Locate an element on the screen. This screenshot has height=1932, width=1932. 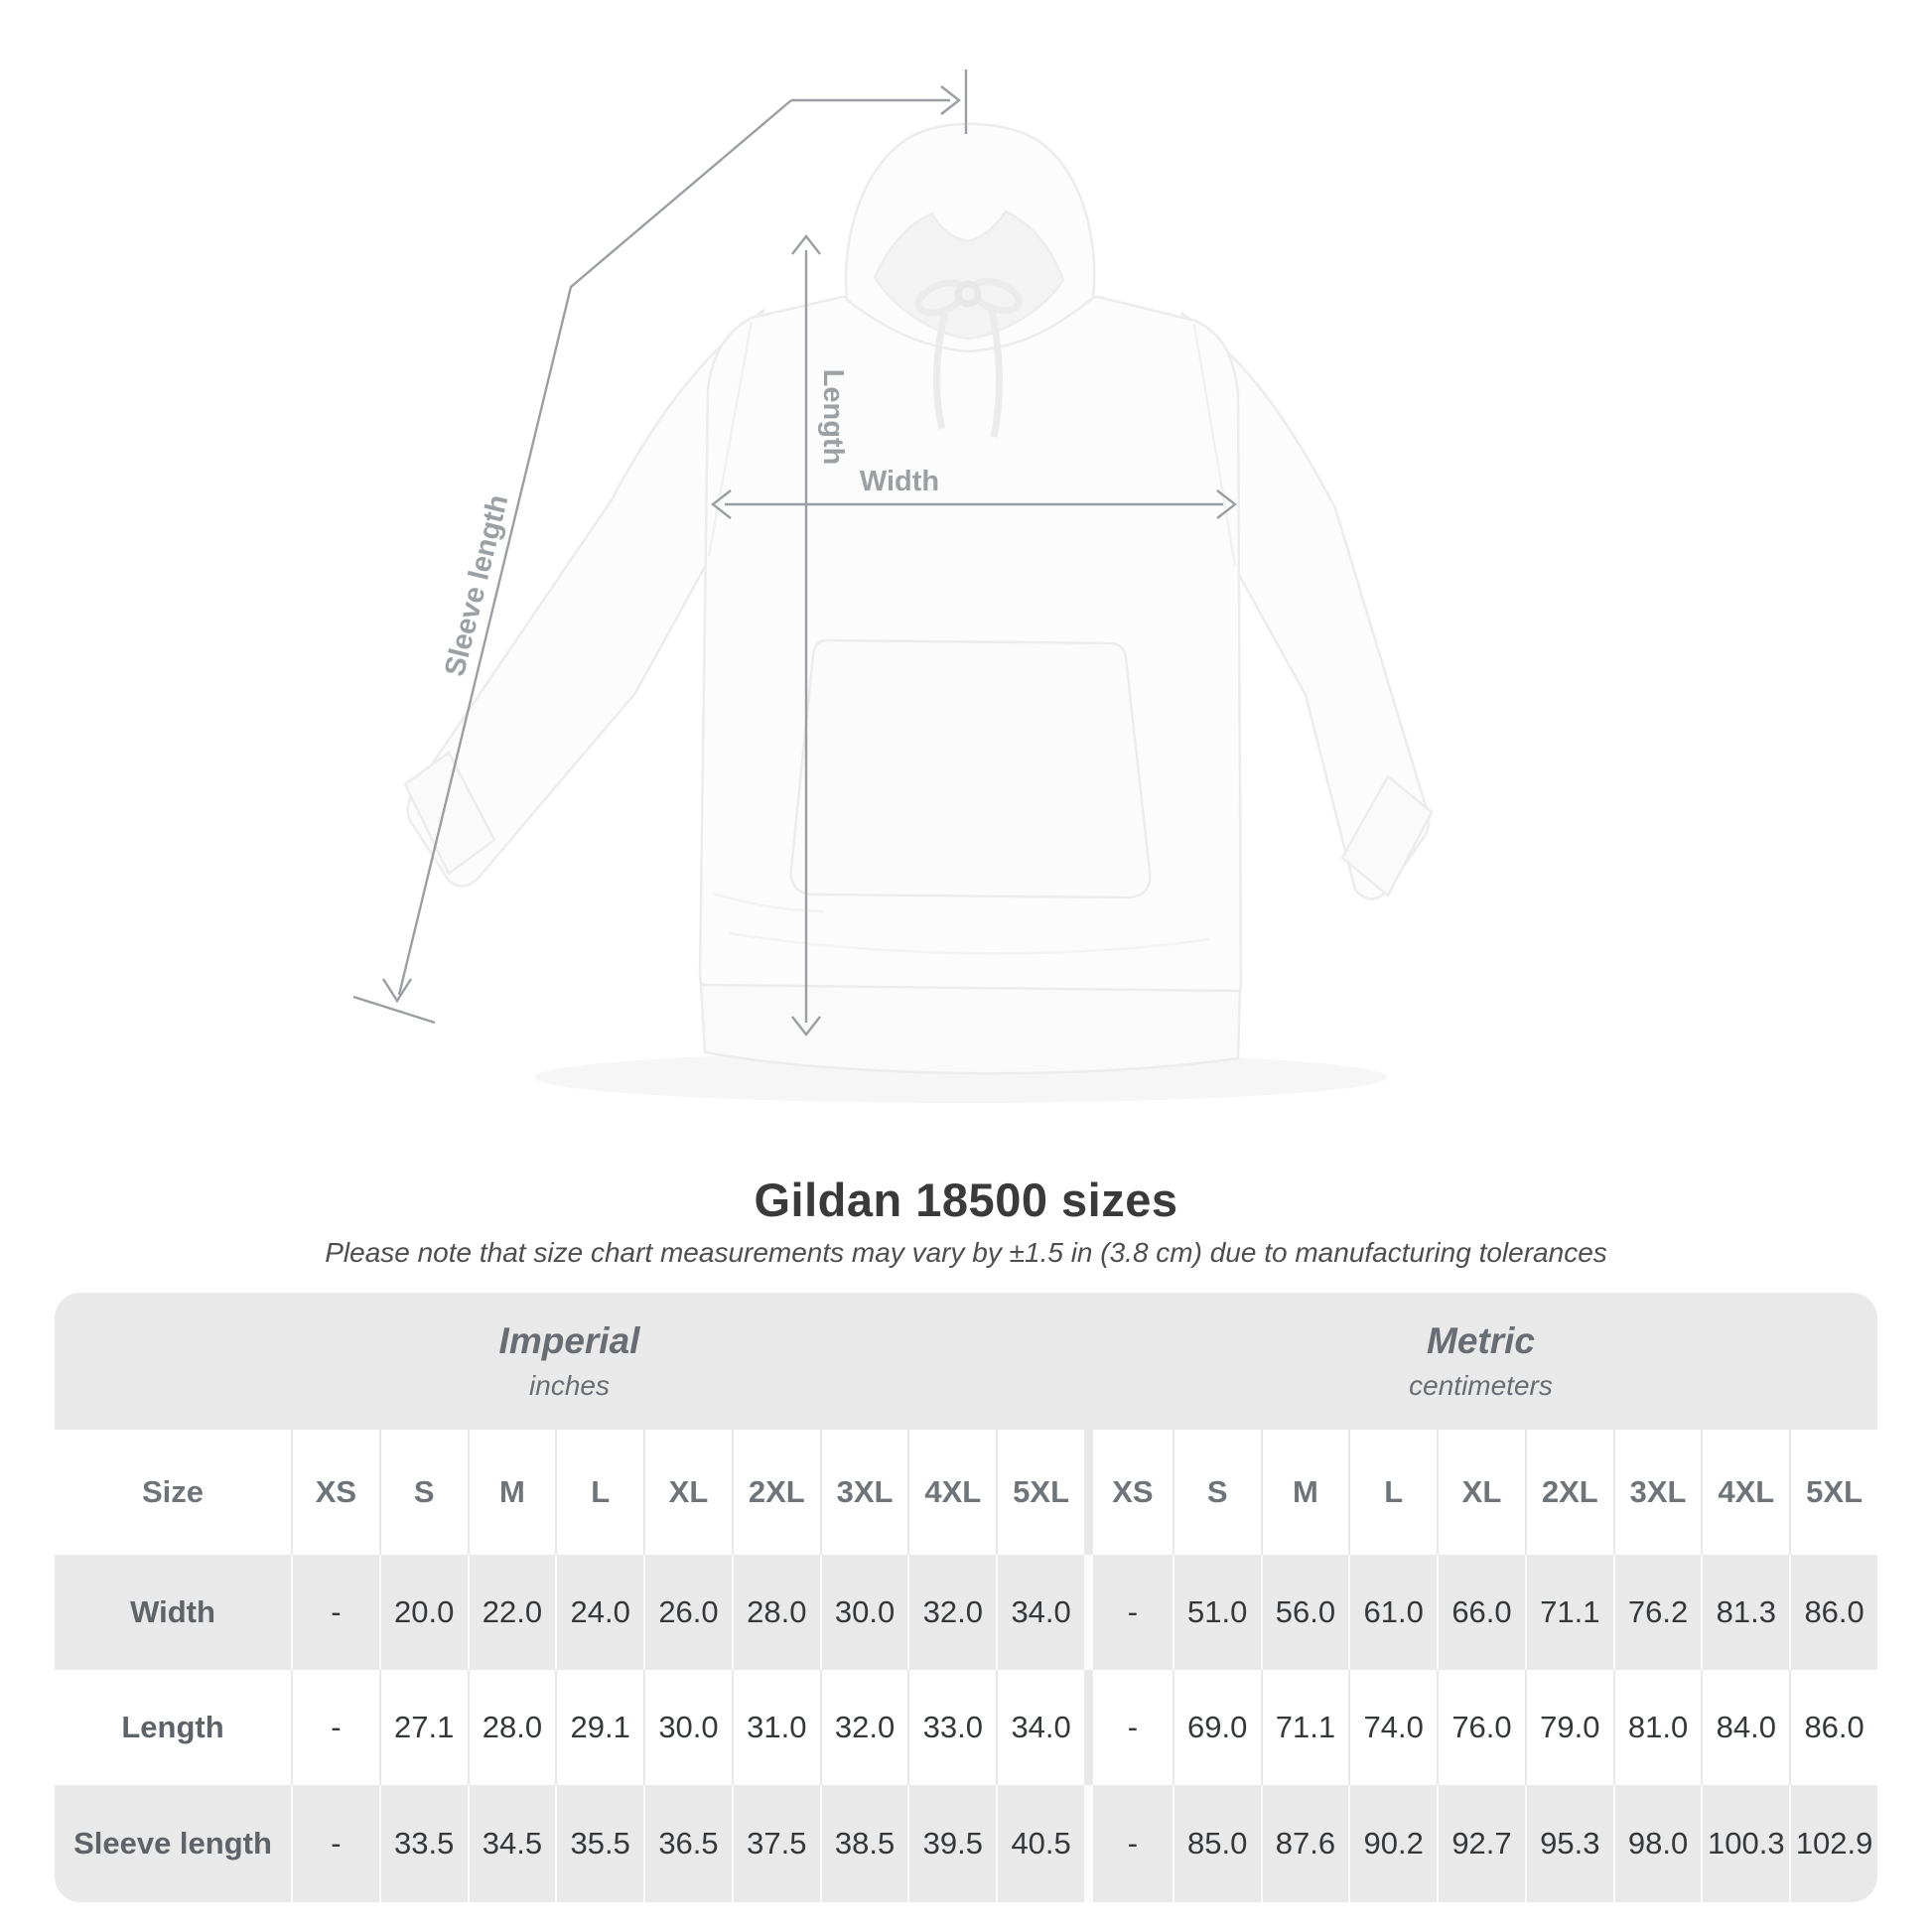
imperial-label: Imperial is located at coordinates (569, 1340).